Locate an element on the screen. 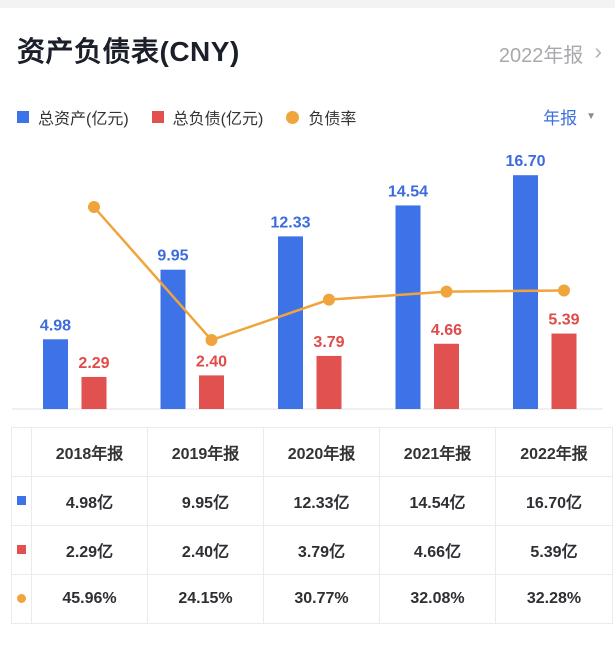 The height and width of the screenshot is (662, 615). table-cell: 2.29亿 is located at coordinates (89, 550).